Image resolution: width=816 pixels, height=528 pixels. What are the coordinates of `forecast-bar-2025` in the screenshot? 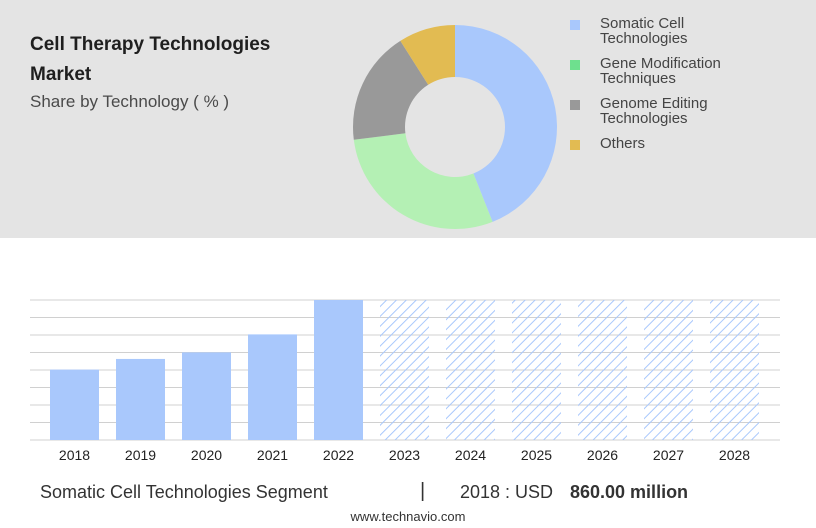 It's located at (536, 370).